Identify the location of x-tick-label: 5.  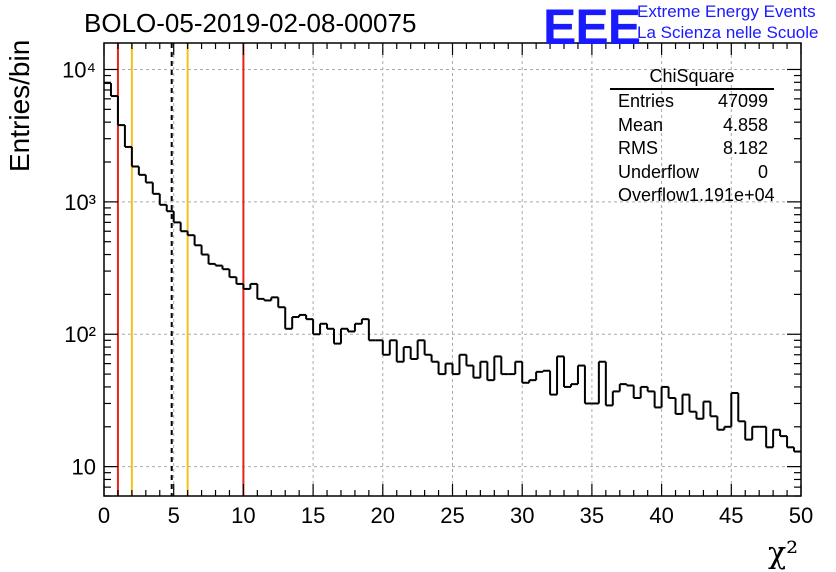
(174, 515).